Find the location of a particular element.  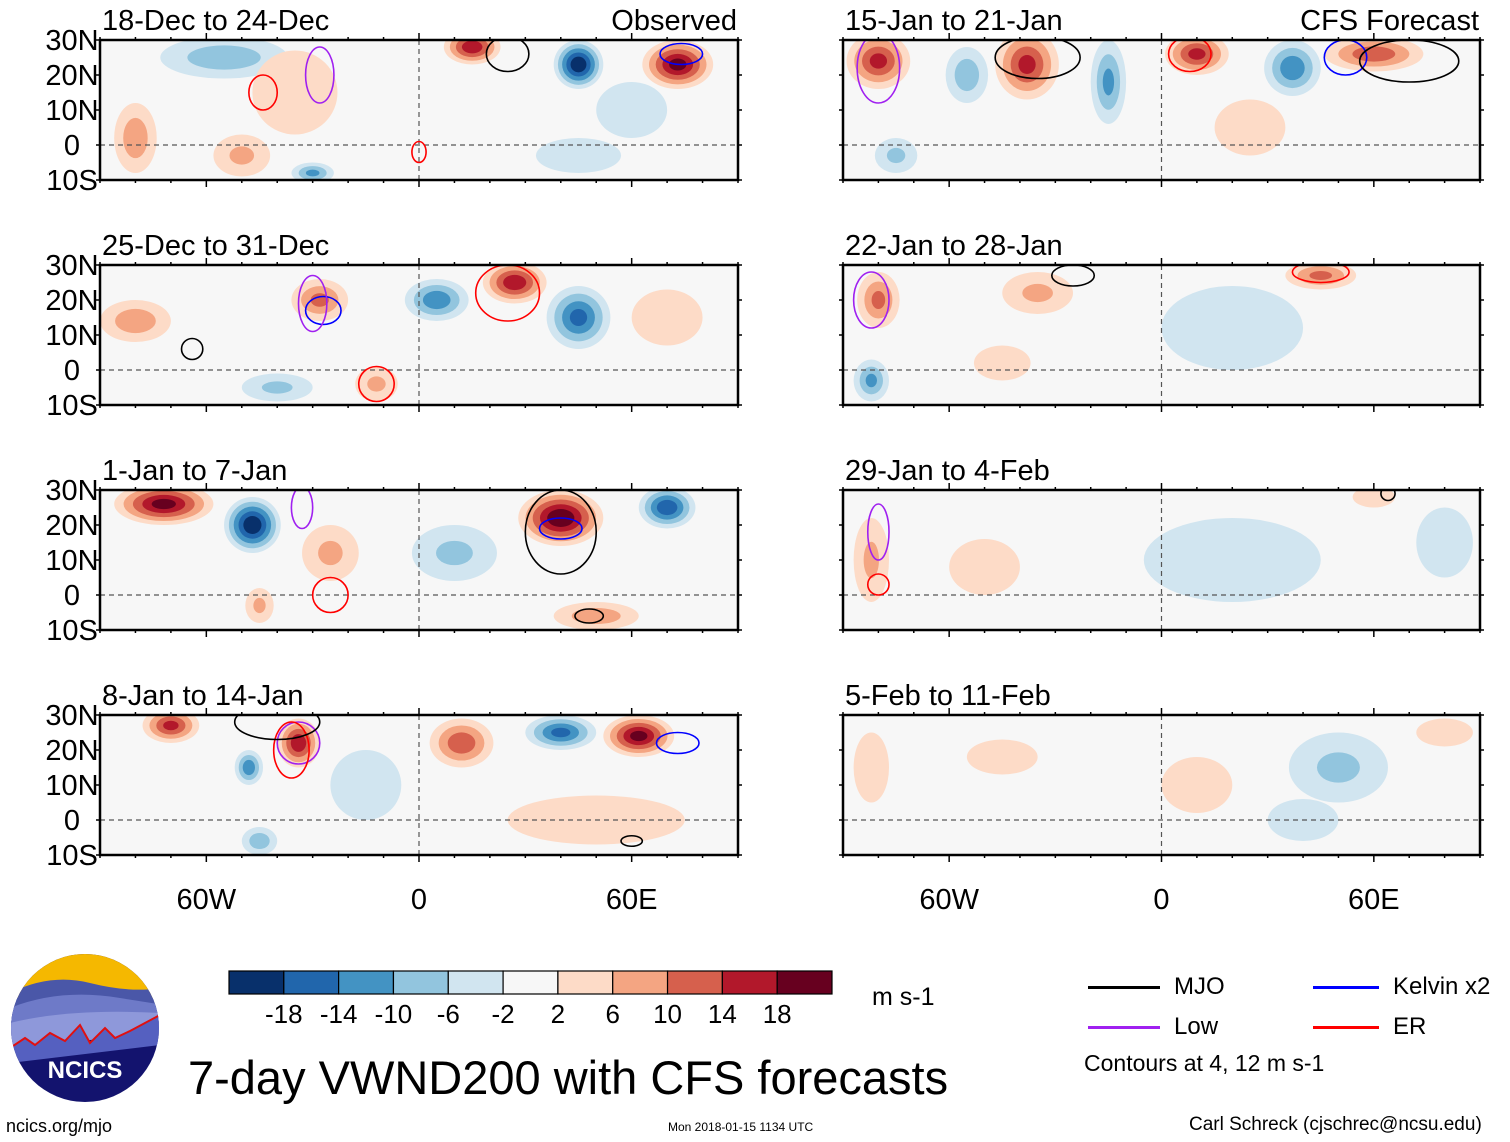

lon-tick-label: 60E is located at coordinates (632, 900).